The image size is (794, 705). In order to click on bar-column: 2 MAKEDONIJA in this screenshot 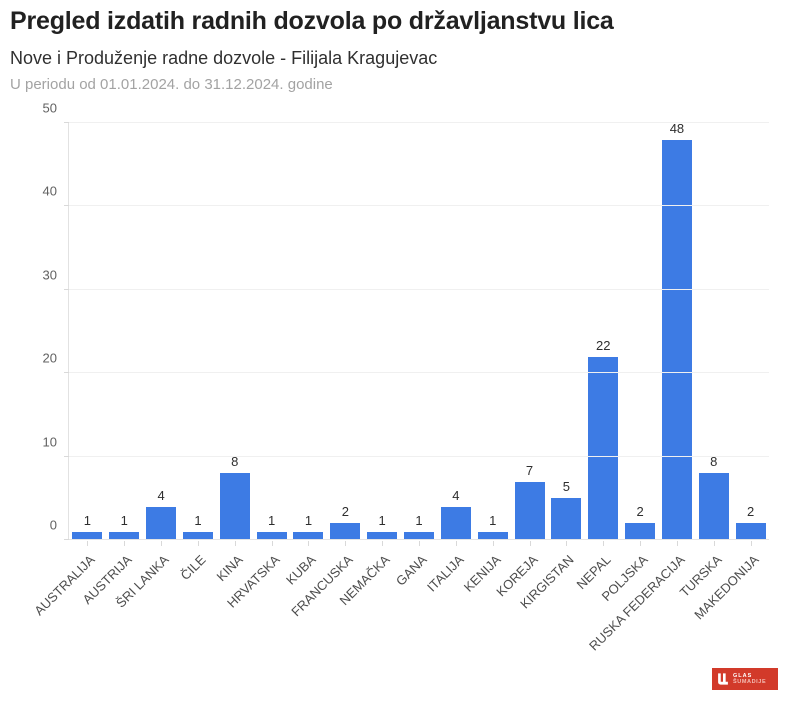, I will do `click(730, 372)`.